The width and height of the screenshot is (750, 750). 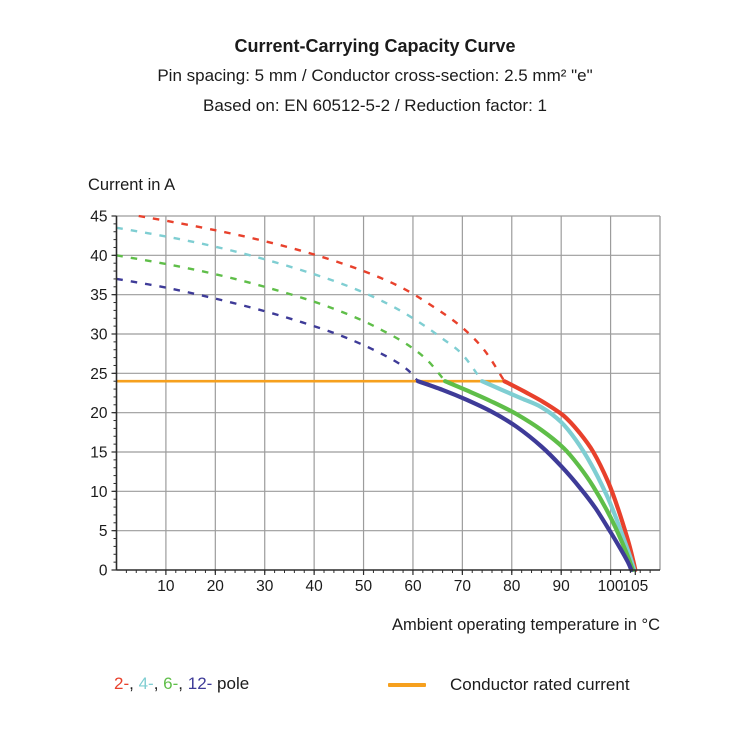 What do you see at coordinates (103, 571) in the screenshot?
I see `y-tick-label: 0` at bounding box center [103, 571].